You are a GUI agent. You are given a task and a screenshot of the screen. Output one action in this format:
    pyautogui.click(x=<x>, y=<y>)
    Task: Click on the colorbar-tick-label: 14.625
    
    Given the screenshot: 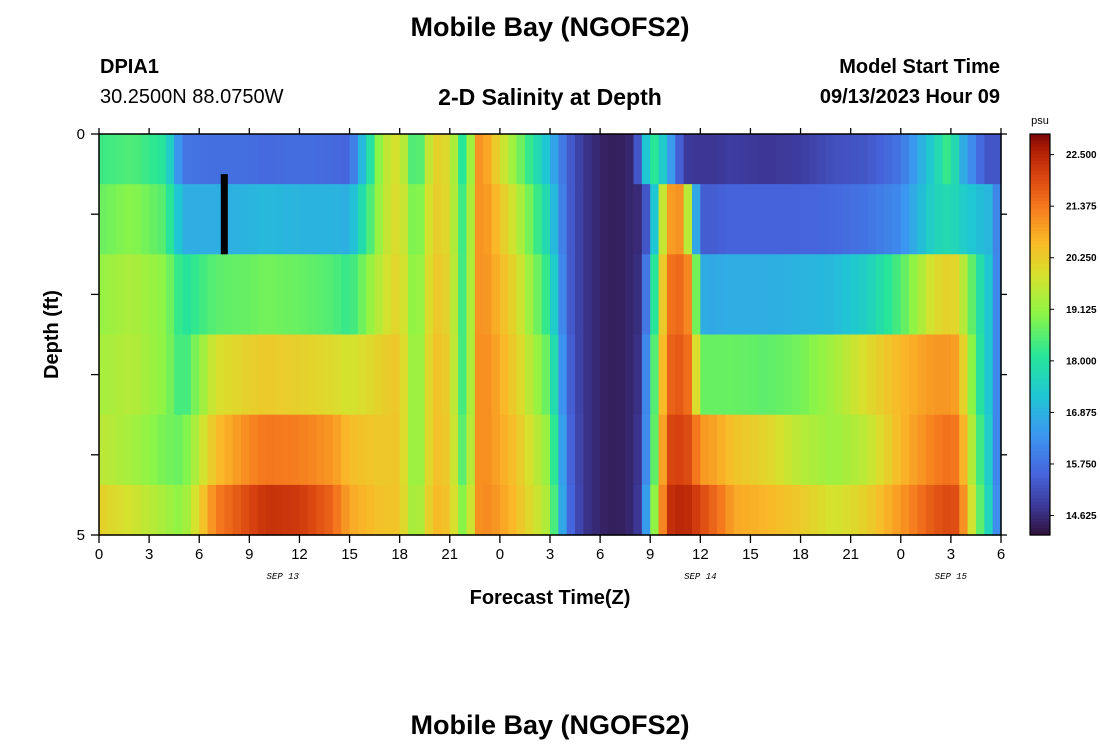 What is the action you would take?
    pyautogui.click(x=1081, y=516)
    